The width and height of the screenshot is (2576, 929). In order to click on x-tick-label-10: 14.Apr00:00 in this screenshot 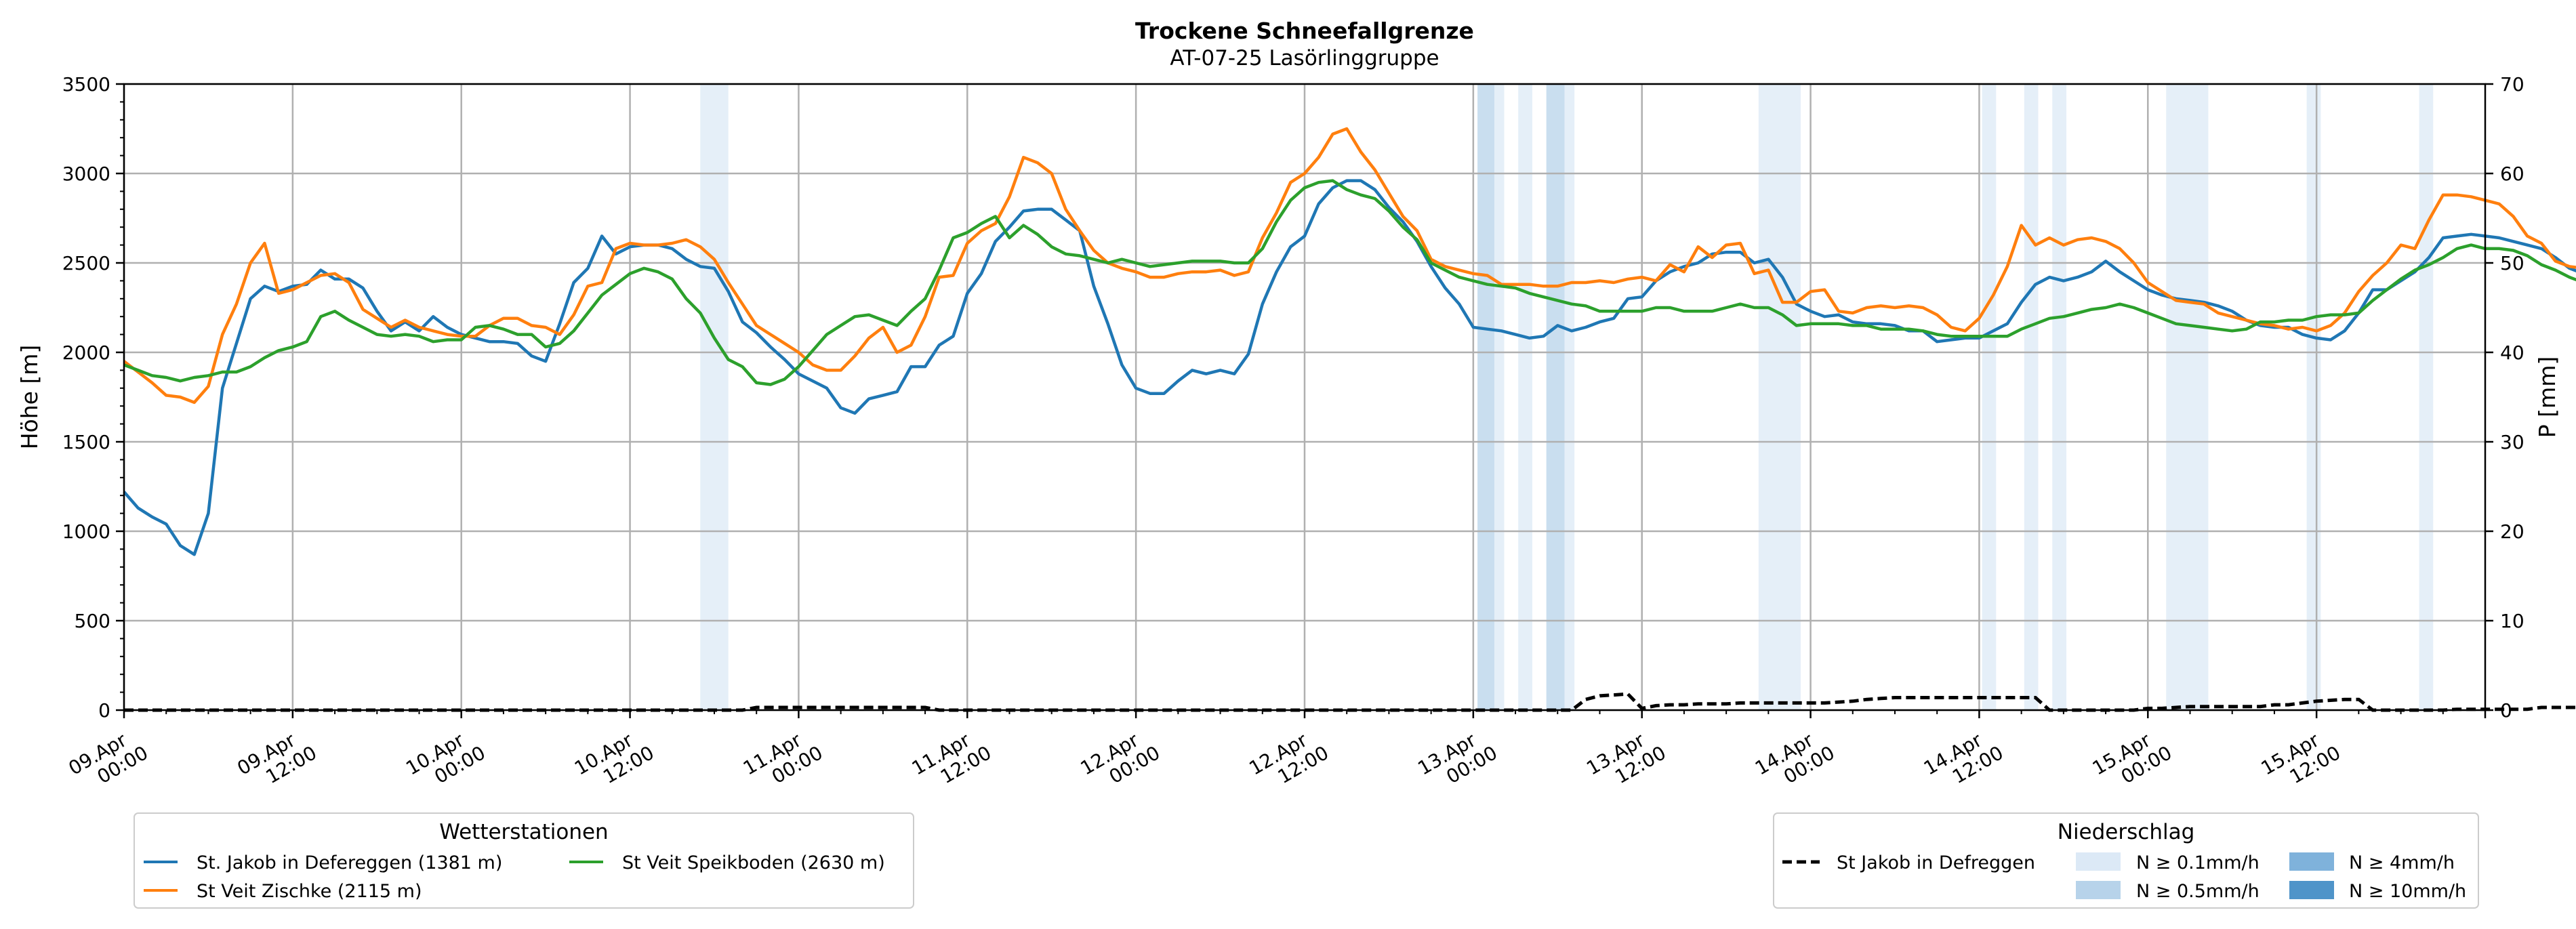, I will do `click(1795, 760)`.